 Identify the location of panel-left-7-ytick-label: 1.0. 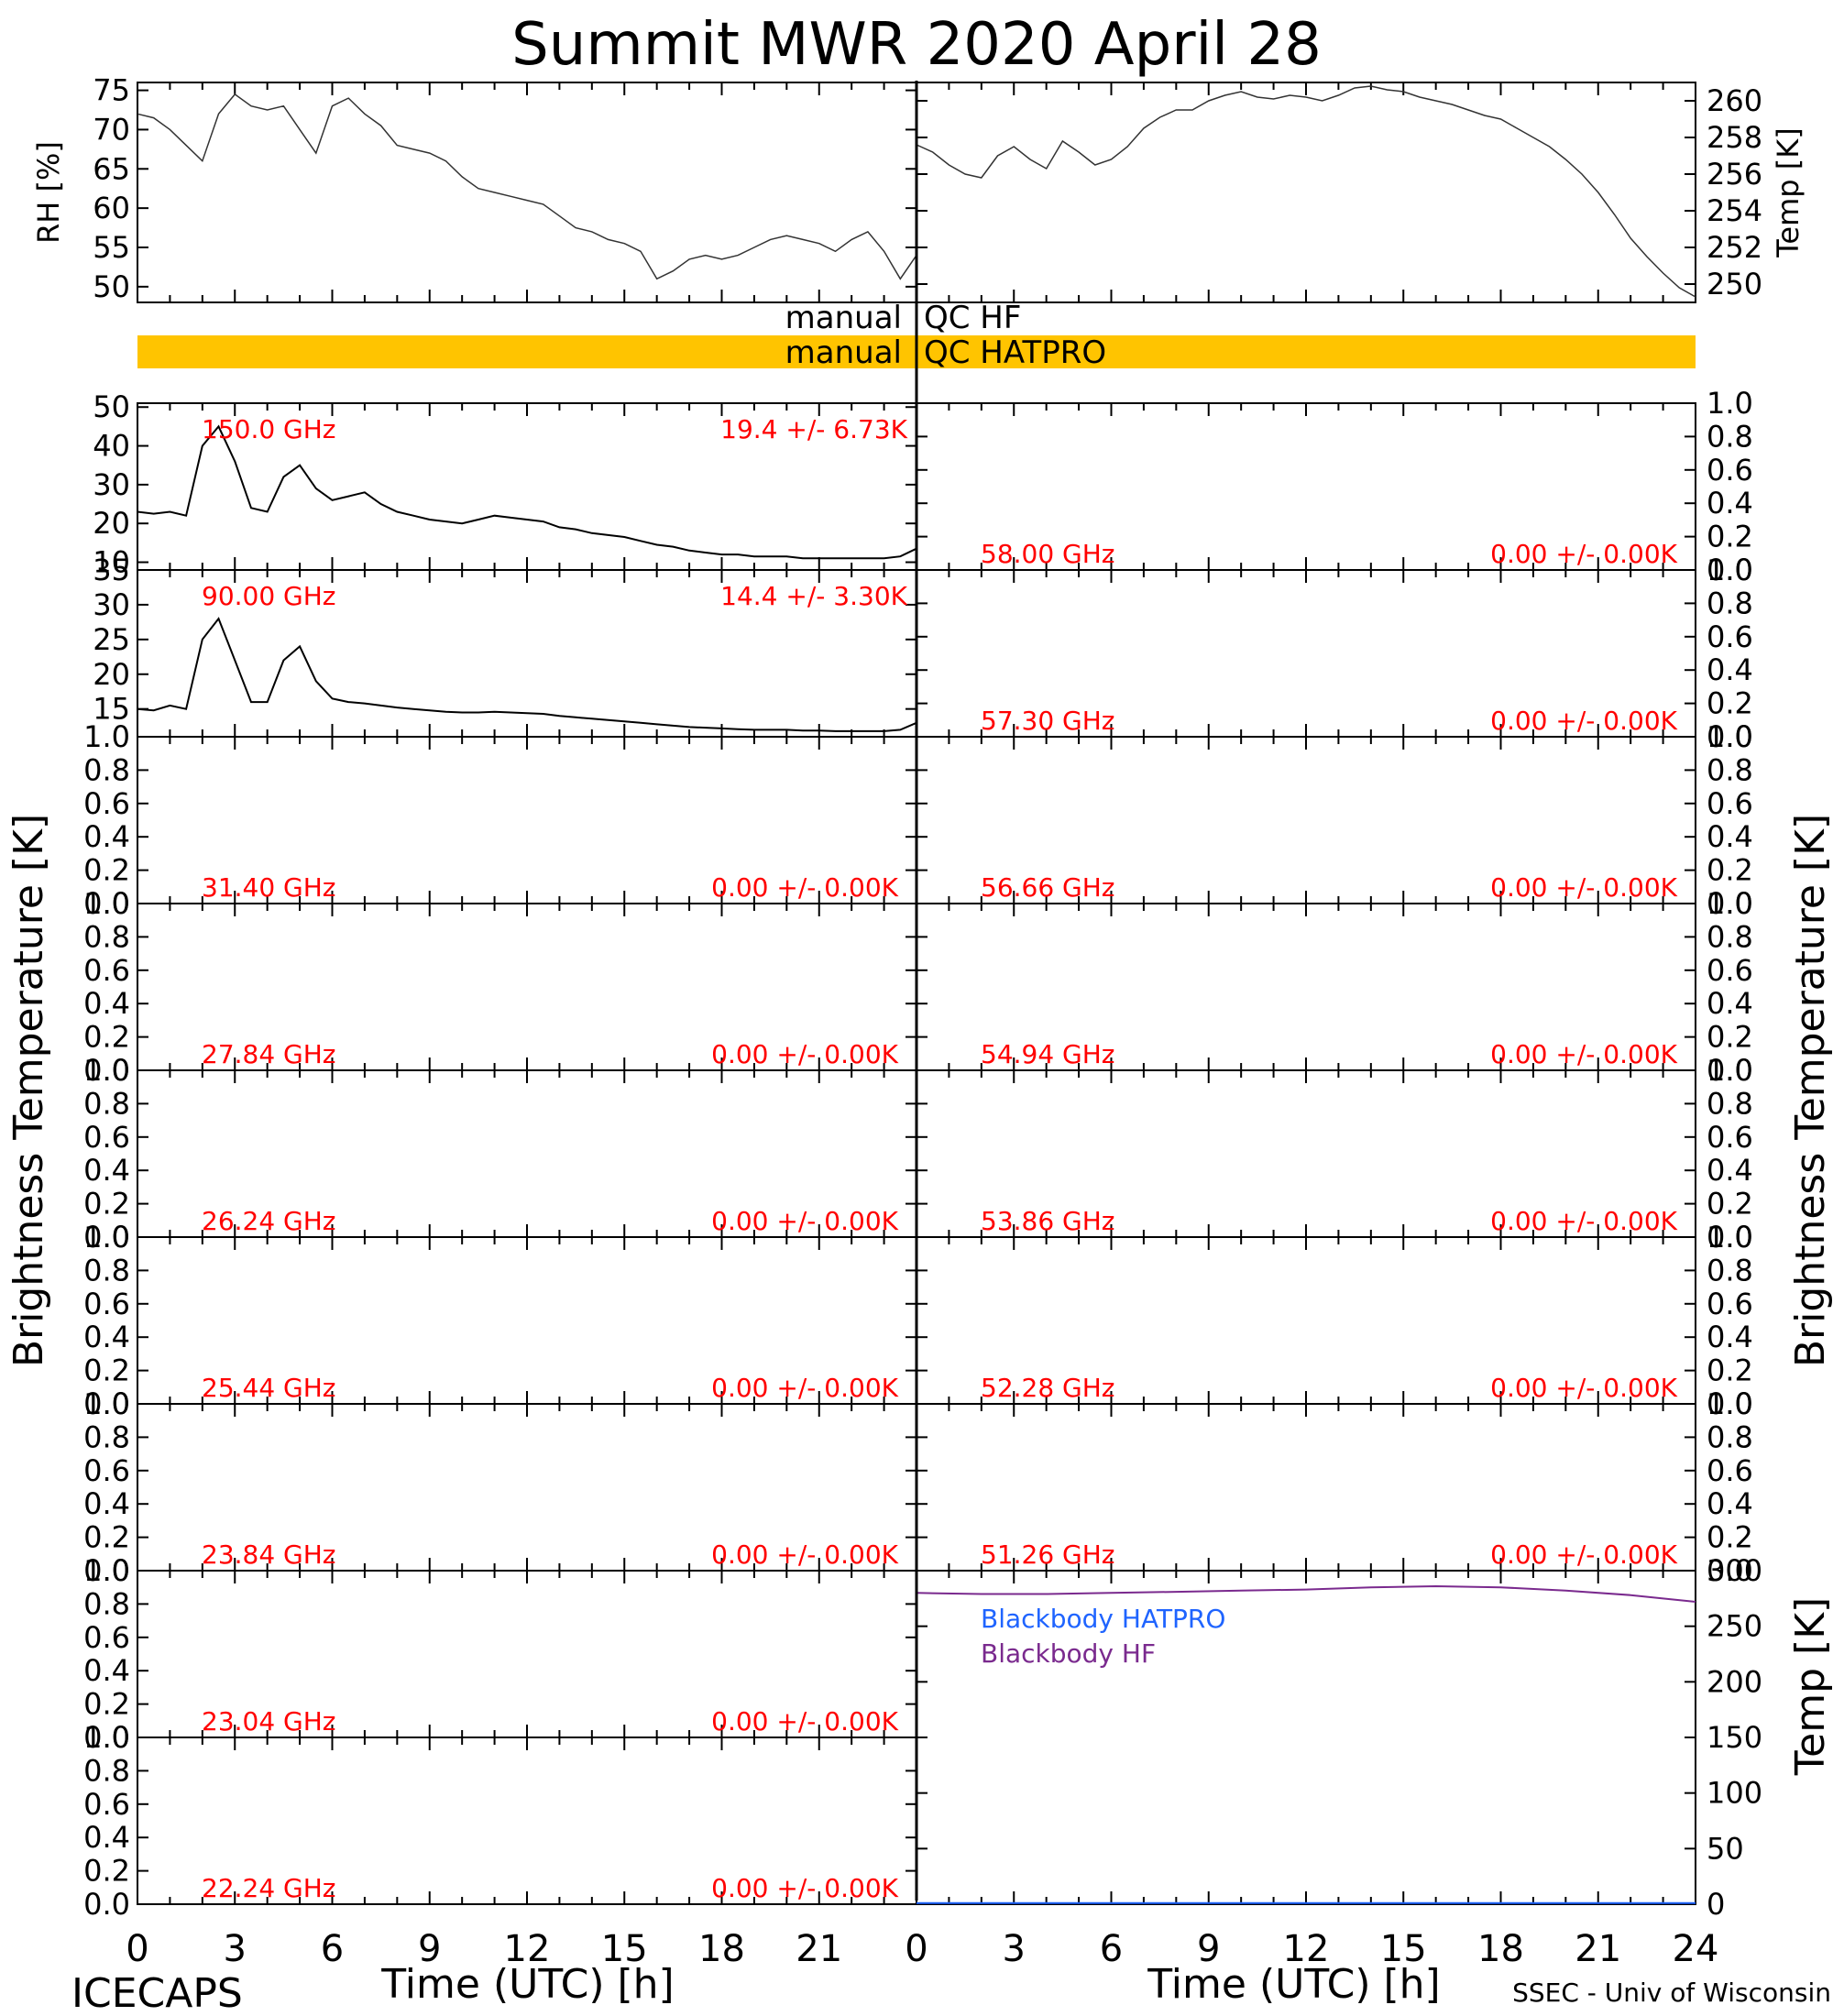
(106, 1403).